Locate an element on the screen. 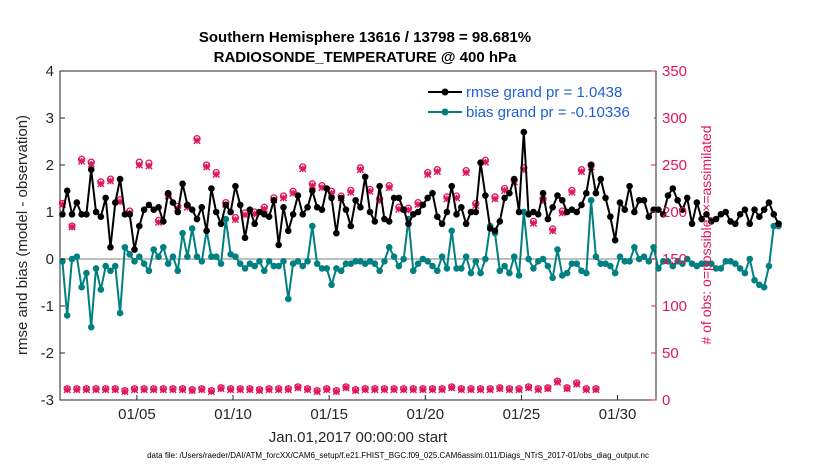  y2-tick-label: 100 is located at coordinates (674, 306).